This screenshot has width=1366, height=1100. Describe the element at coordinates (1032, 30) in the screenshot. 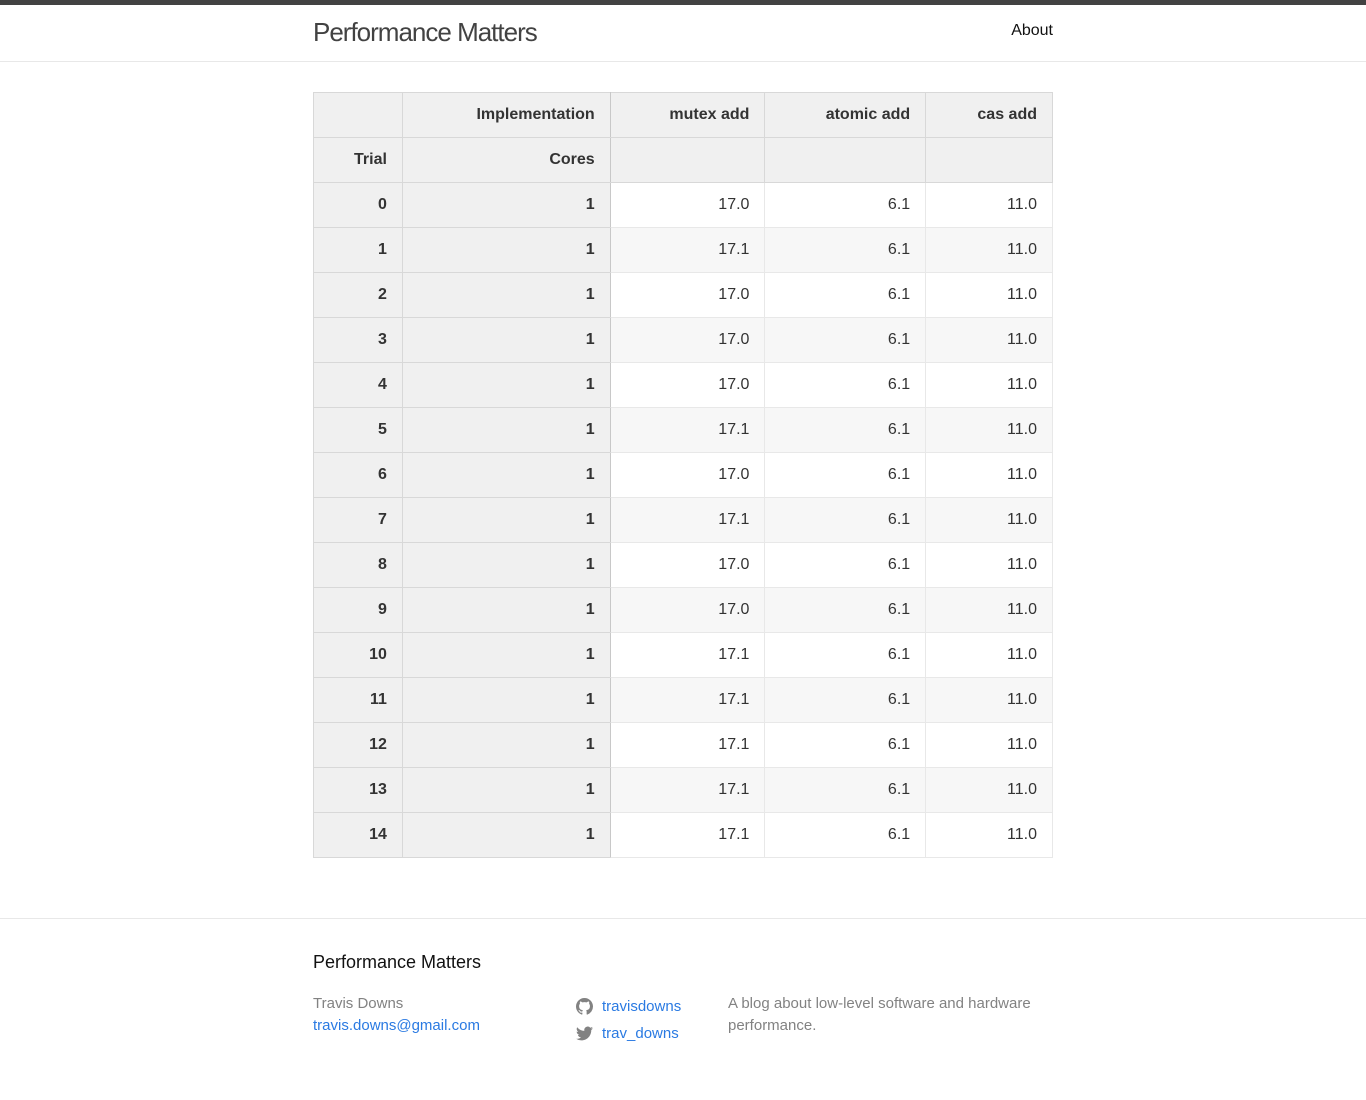

I see `nav-about-link: About` at that location.